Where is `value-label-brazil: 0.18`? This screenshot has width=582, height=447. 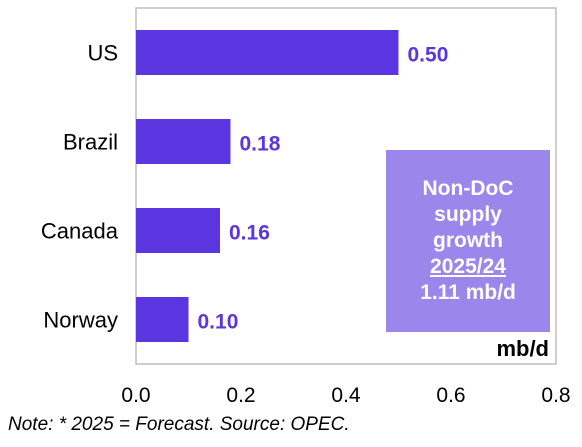
value-label-brazil: 0.18 is located at coordinates (260, 144).